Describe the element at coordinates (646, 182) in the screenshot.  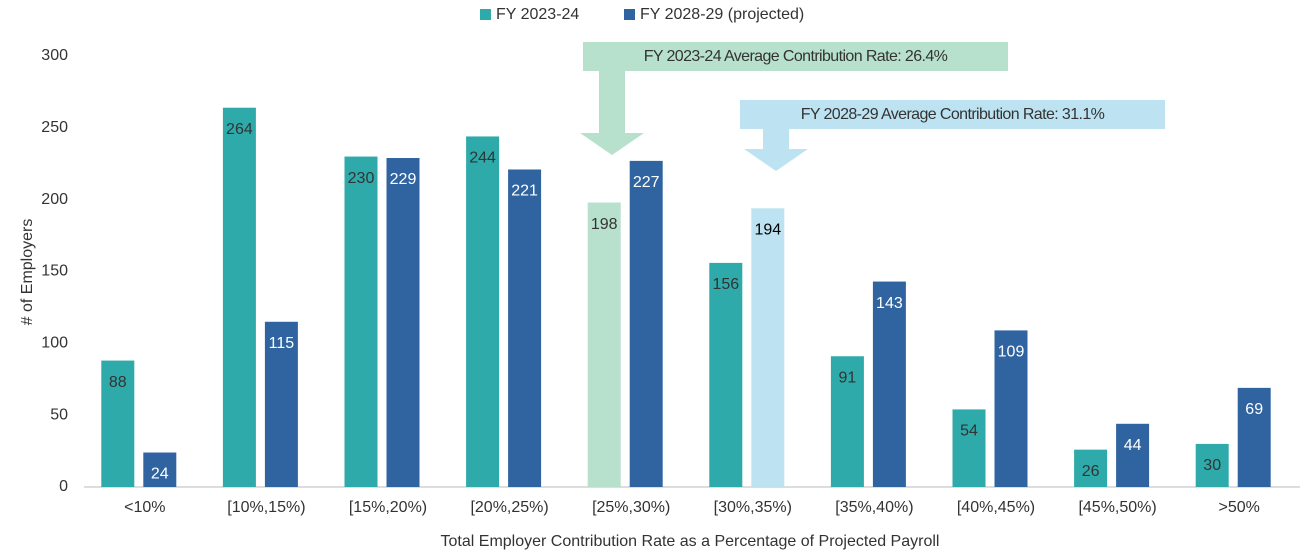
I see `data-label: 227` at that location.